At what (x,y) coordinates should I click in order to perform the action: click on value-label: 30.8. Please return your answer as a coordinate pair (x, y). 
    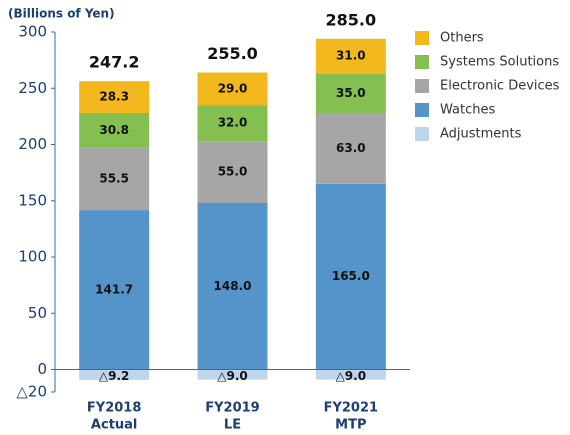
    Looking at the image, I should click on (114, 130).